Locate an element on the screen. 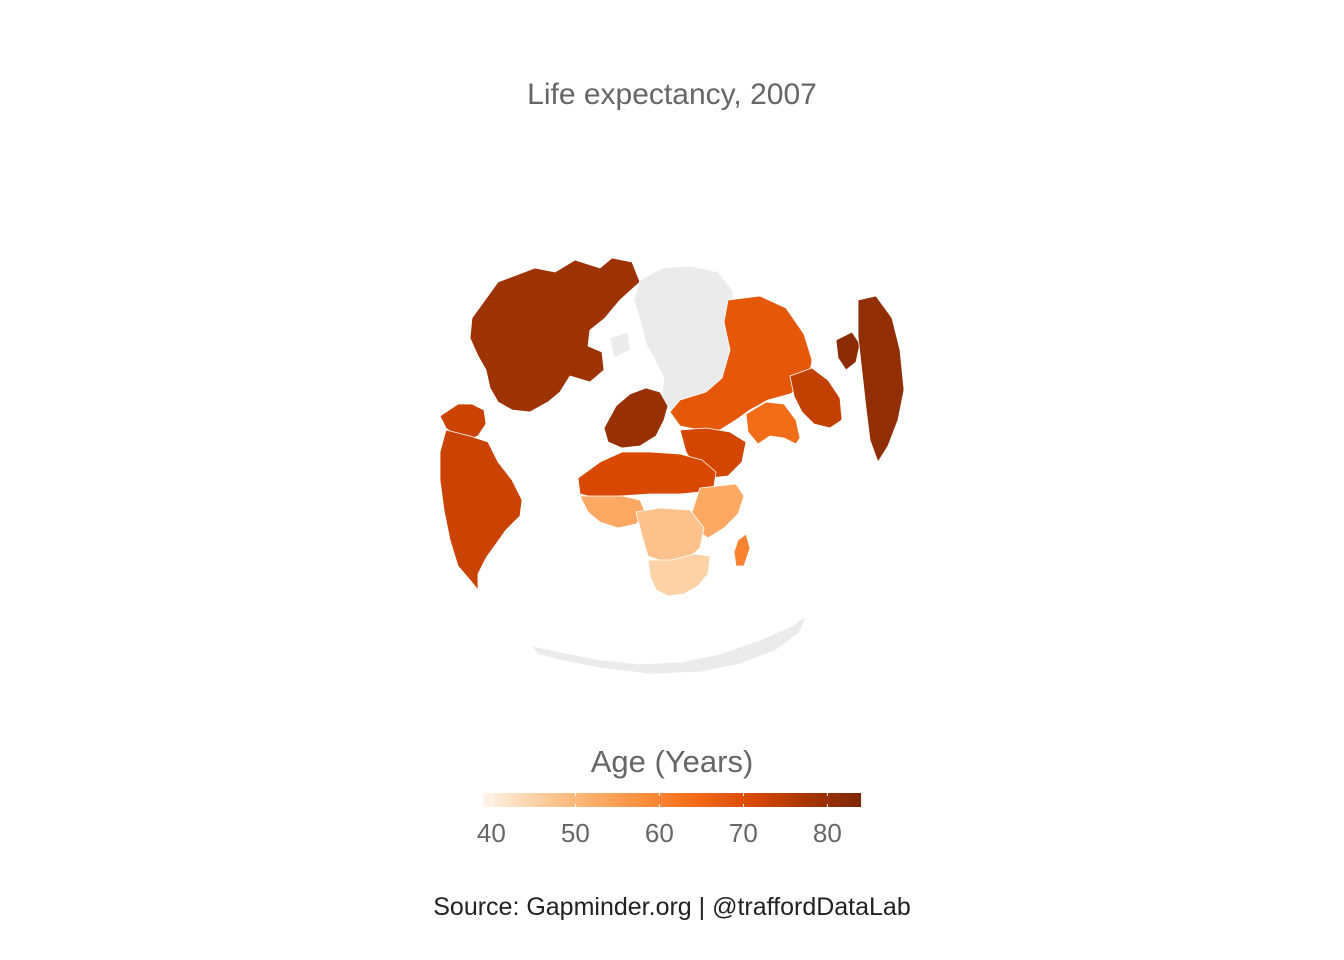 Image resolution: width=1344 pixels, height=960 pixels. region-madagascar is located at coordinates (742, 550).